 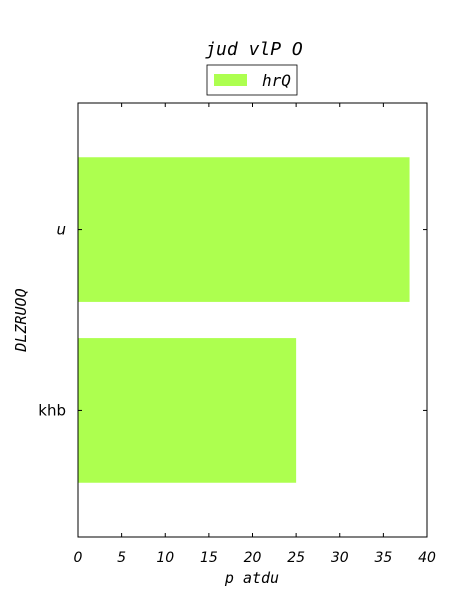 I want to click on x-tick-label-40: 40, so click(x=427, y=558).